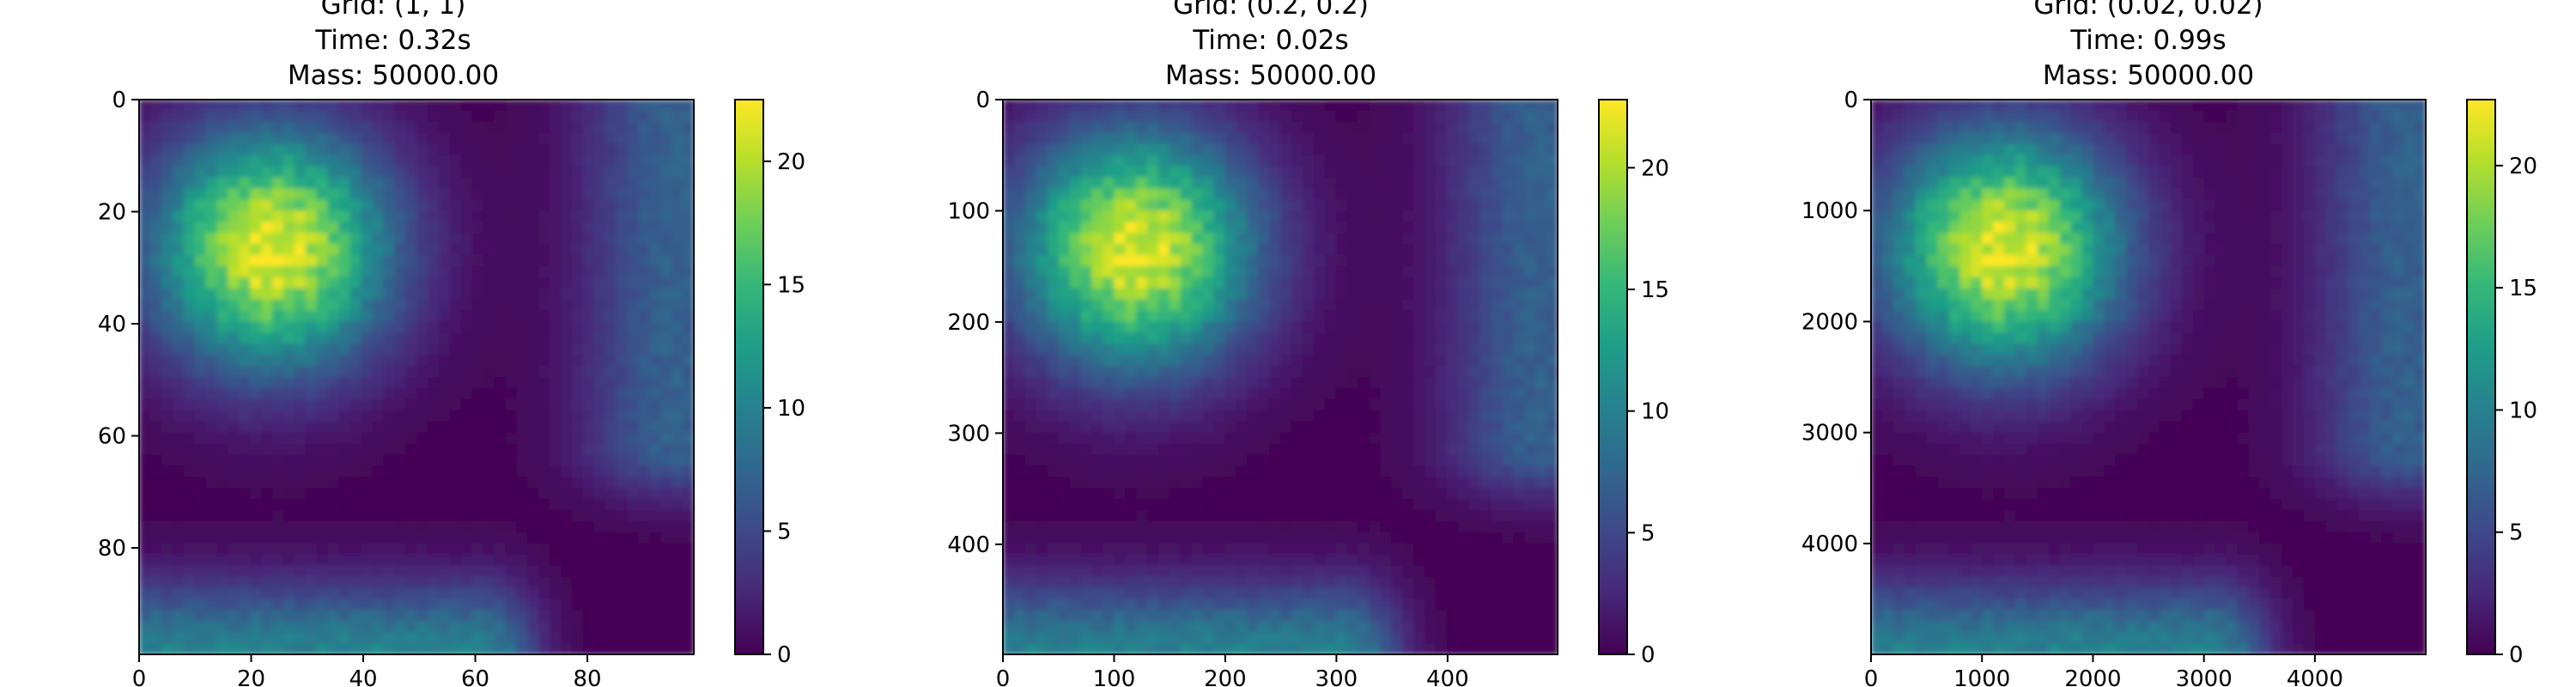  Describe the element at coordinates (1655, 290) in the screenshot. I see `panel-2-colorbar-tick-label: 15` at that location.